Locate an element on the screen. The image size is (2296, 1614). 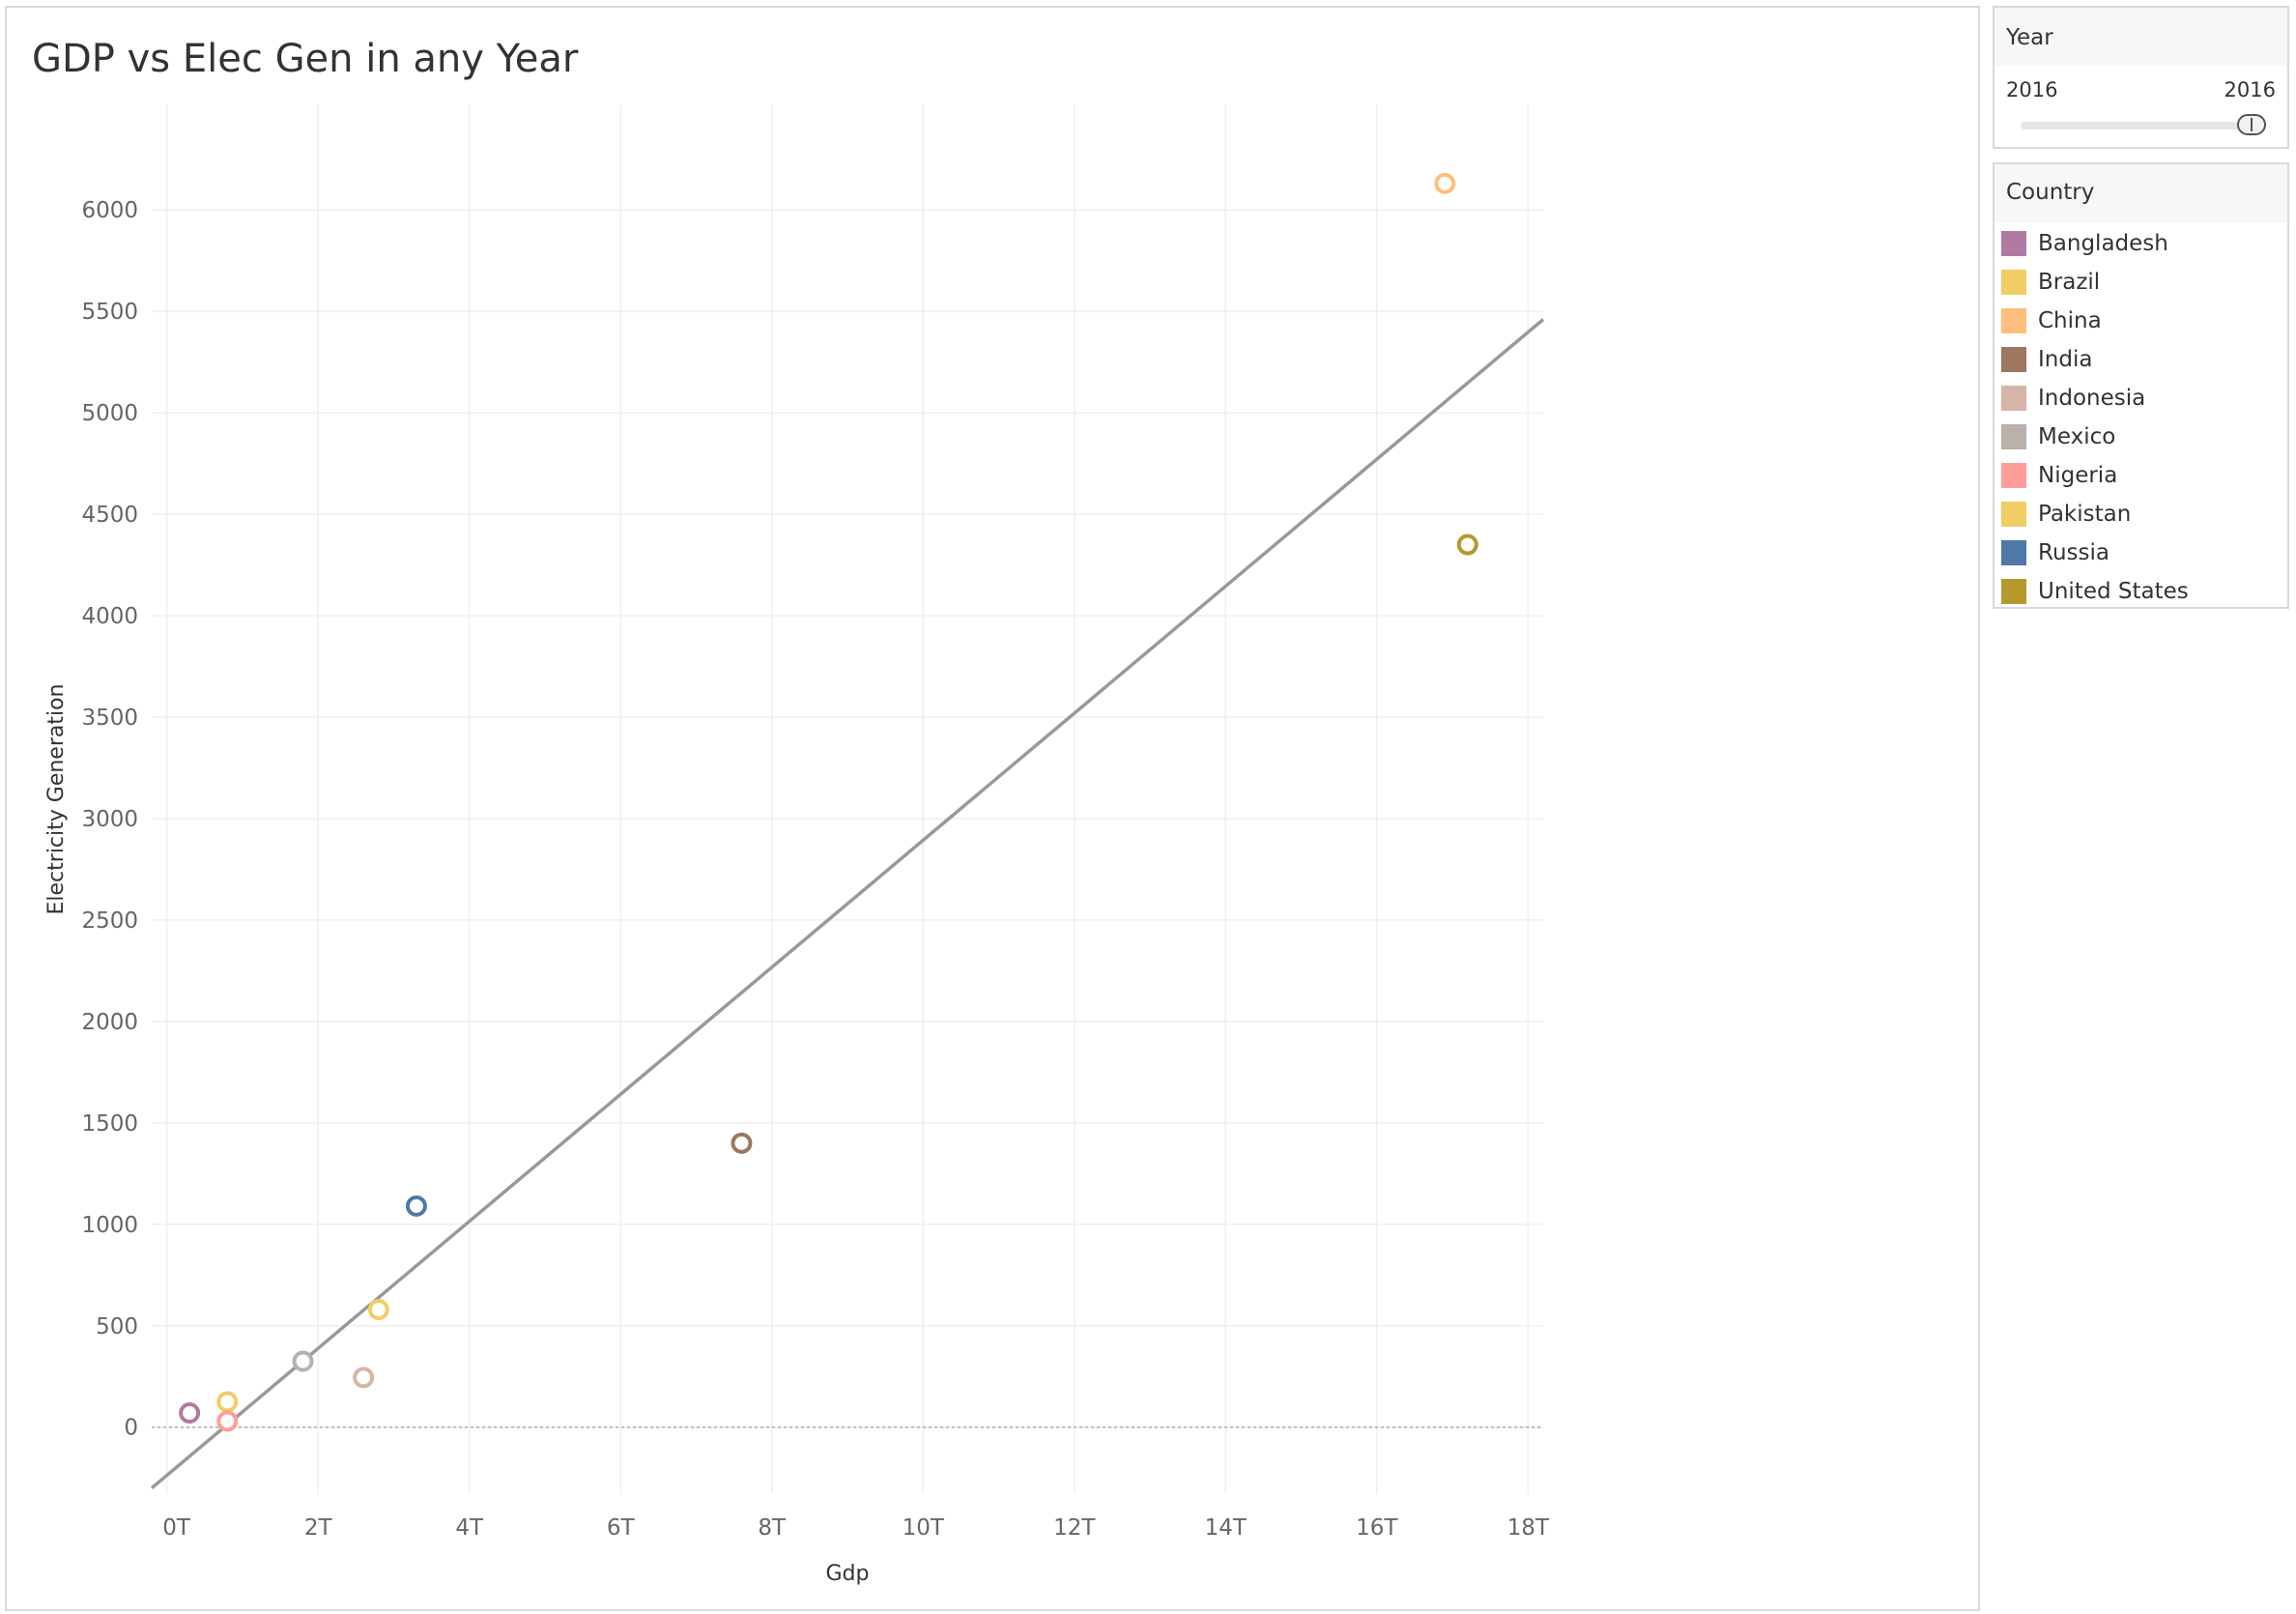
legend-item: India is located at coordinates (2095, 360).